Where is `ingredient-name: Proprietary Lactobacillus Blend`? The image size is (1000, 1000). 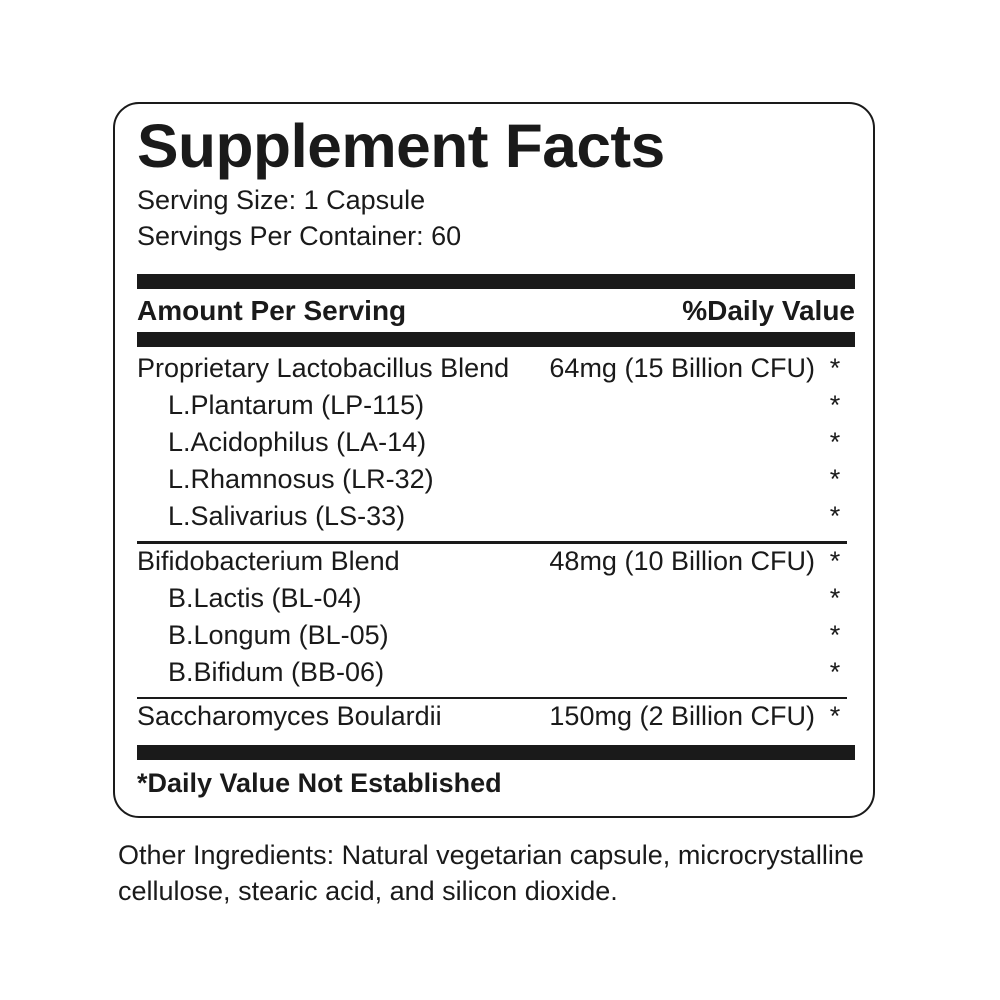 ingredient-name: Proprietary Lactobacillus Blend is located at coordinates (323, 368).